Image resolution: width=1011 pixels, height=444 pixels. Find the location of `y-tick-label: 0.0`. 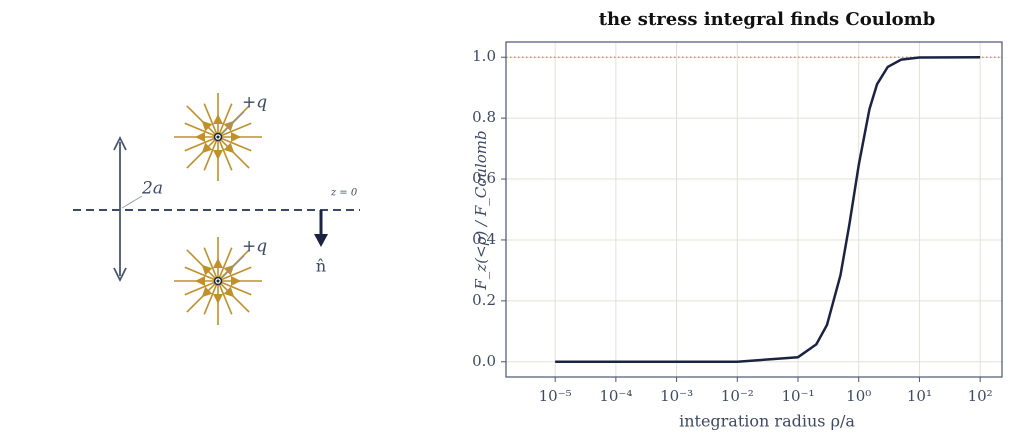

y-tick-label: 0.0 is located at coordinates (484, 361).